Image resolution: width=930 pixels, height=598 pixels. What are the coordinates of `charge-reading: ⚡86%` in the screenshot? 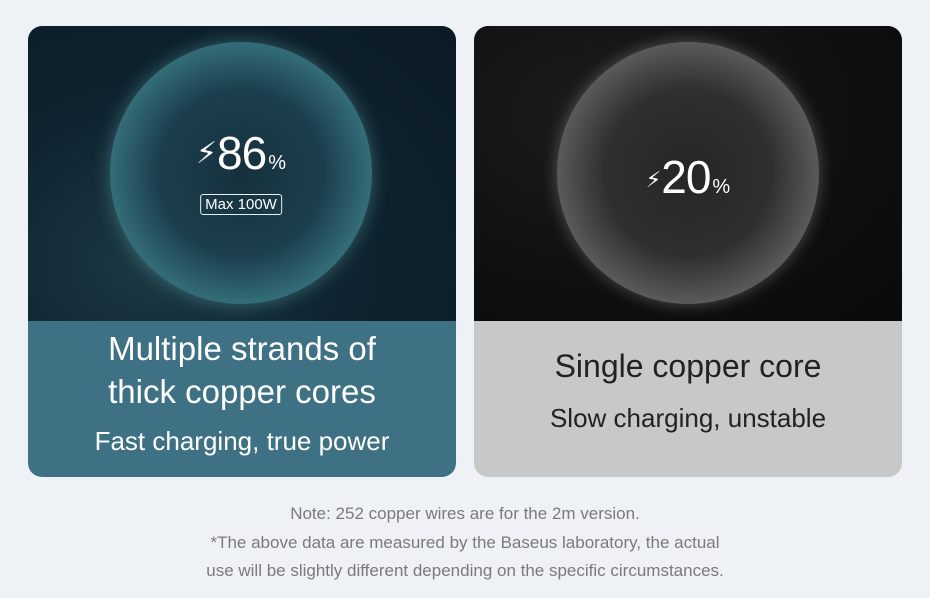 It's located at (241, 153).